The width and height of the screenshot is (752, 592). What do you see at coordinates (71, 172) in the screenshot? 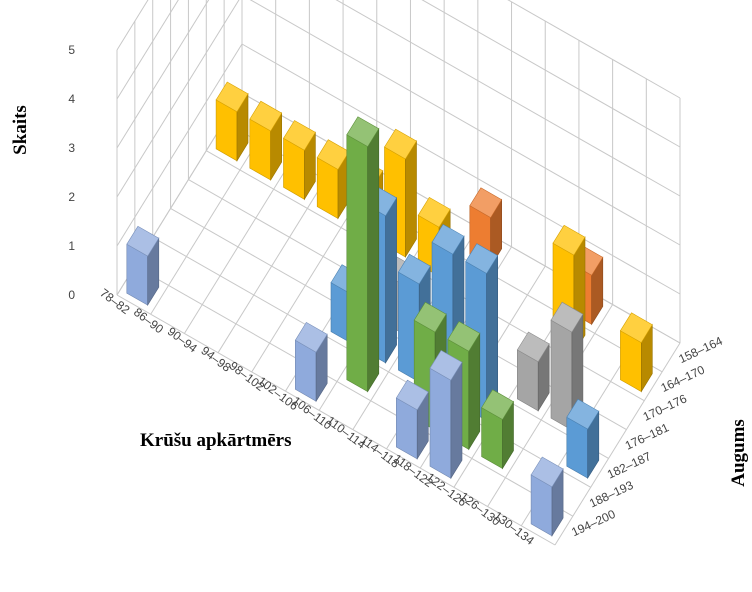
I see `z-axis-ticks: 0 1 2 3 4 5` at bounding box center [71, 172].